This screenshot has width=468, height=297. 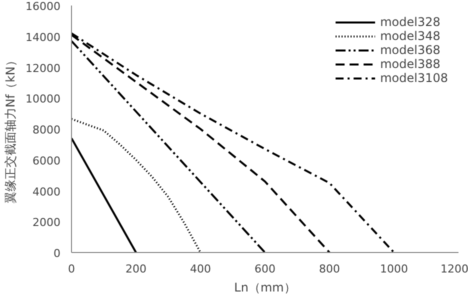 What do you see at coordinates (46, 223) in the screenshot?
I see `y-tick-label: 2000` at bounding box center [46, 223].